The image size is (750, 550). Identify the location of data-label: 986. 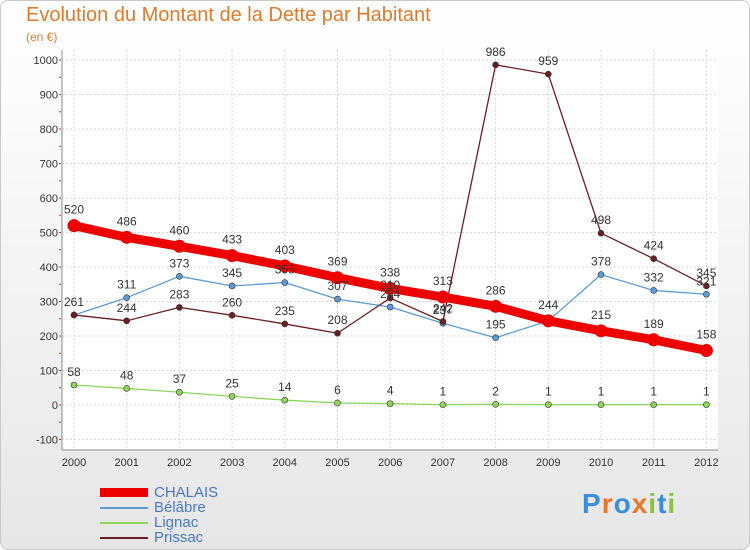
(496, 52).